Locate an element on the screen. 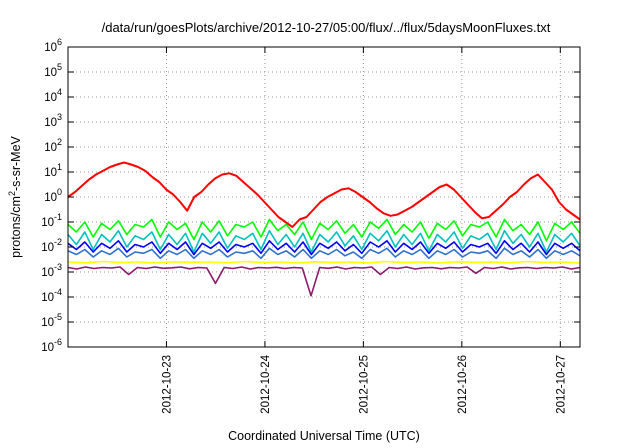 The height and width of the screenshot is (448, 640). y-tick-label: 10² is located at coordinates (53, 145).